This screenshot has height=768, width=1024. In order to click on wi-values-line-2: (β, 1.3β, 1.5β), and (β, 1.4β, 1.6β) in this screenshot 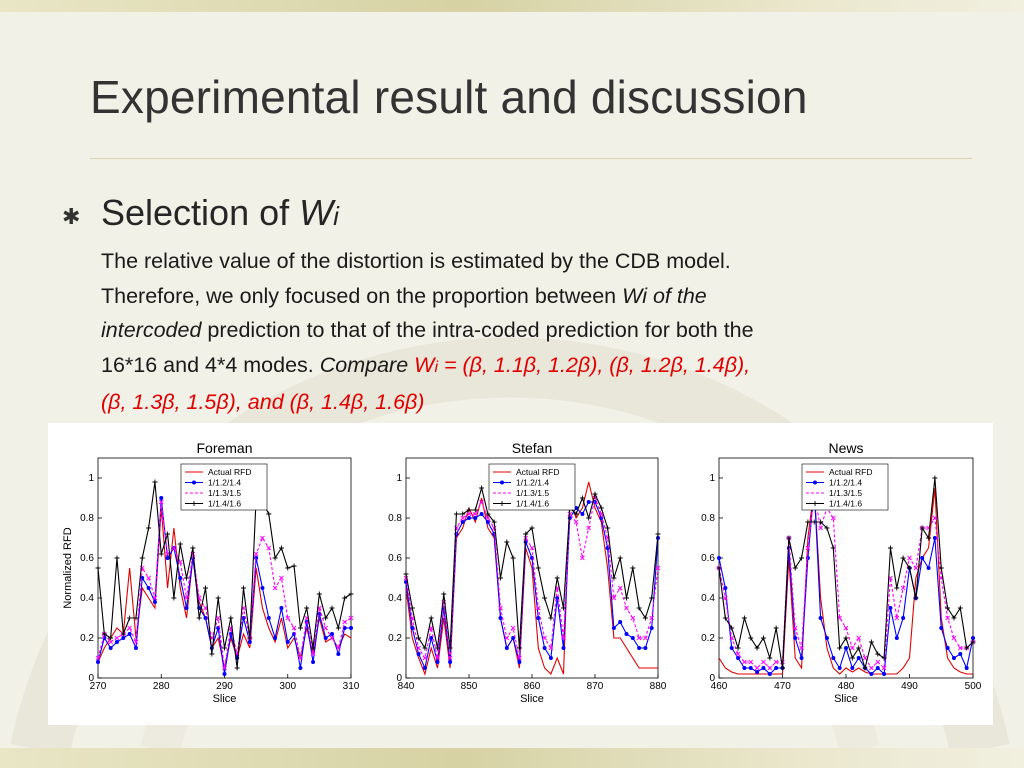, I will do `click(263, 402)`.